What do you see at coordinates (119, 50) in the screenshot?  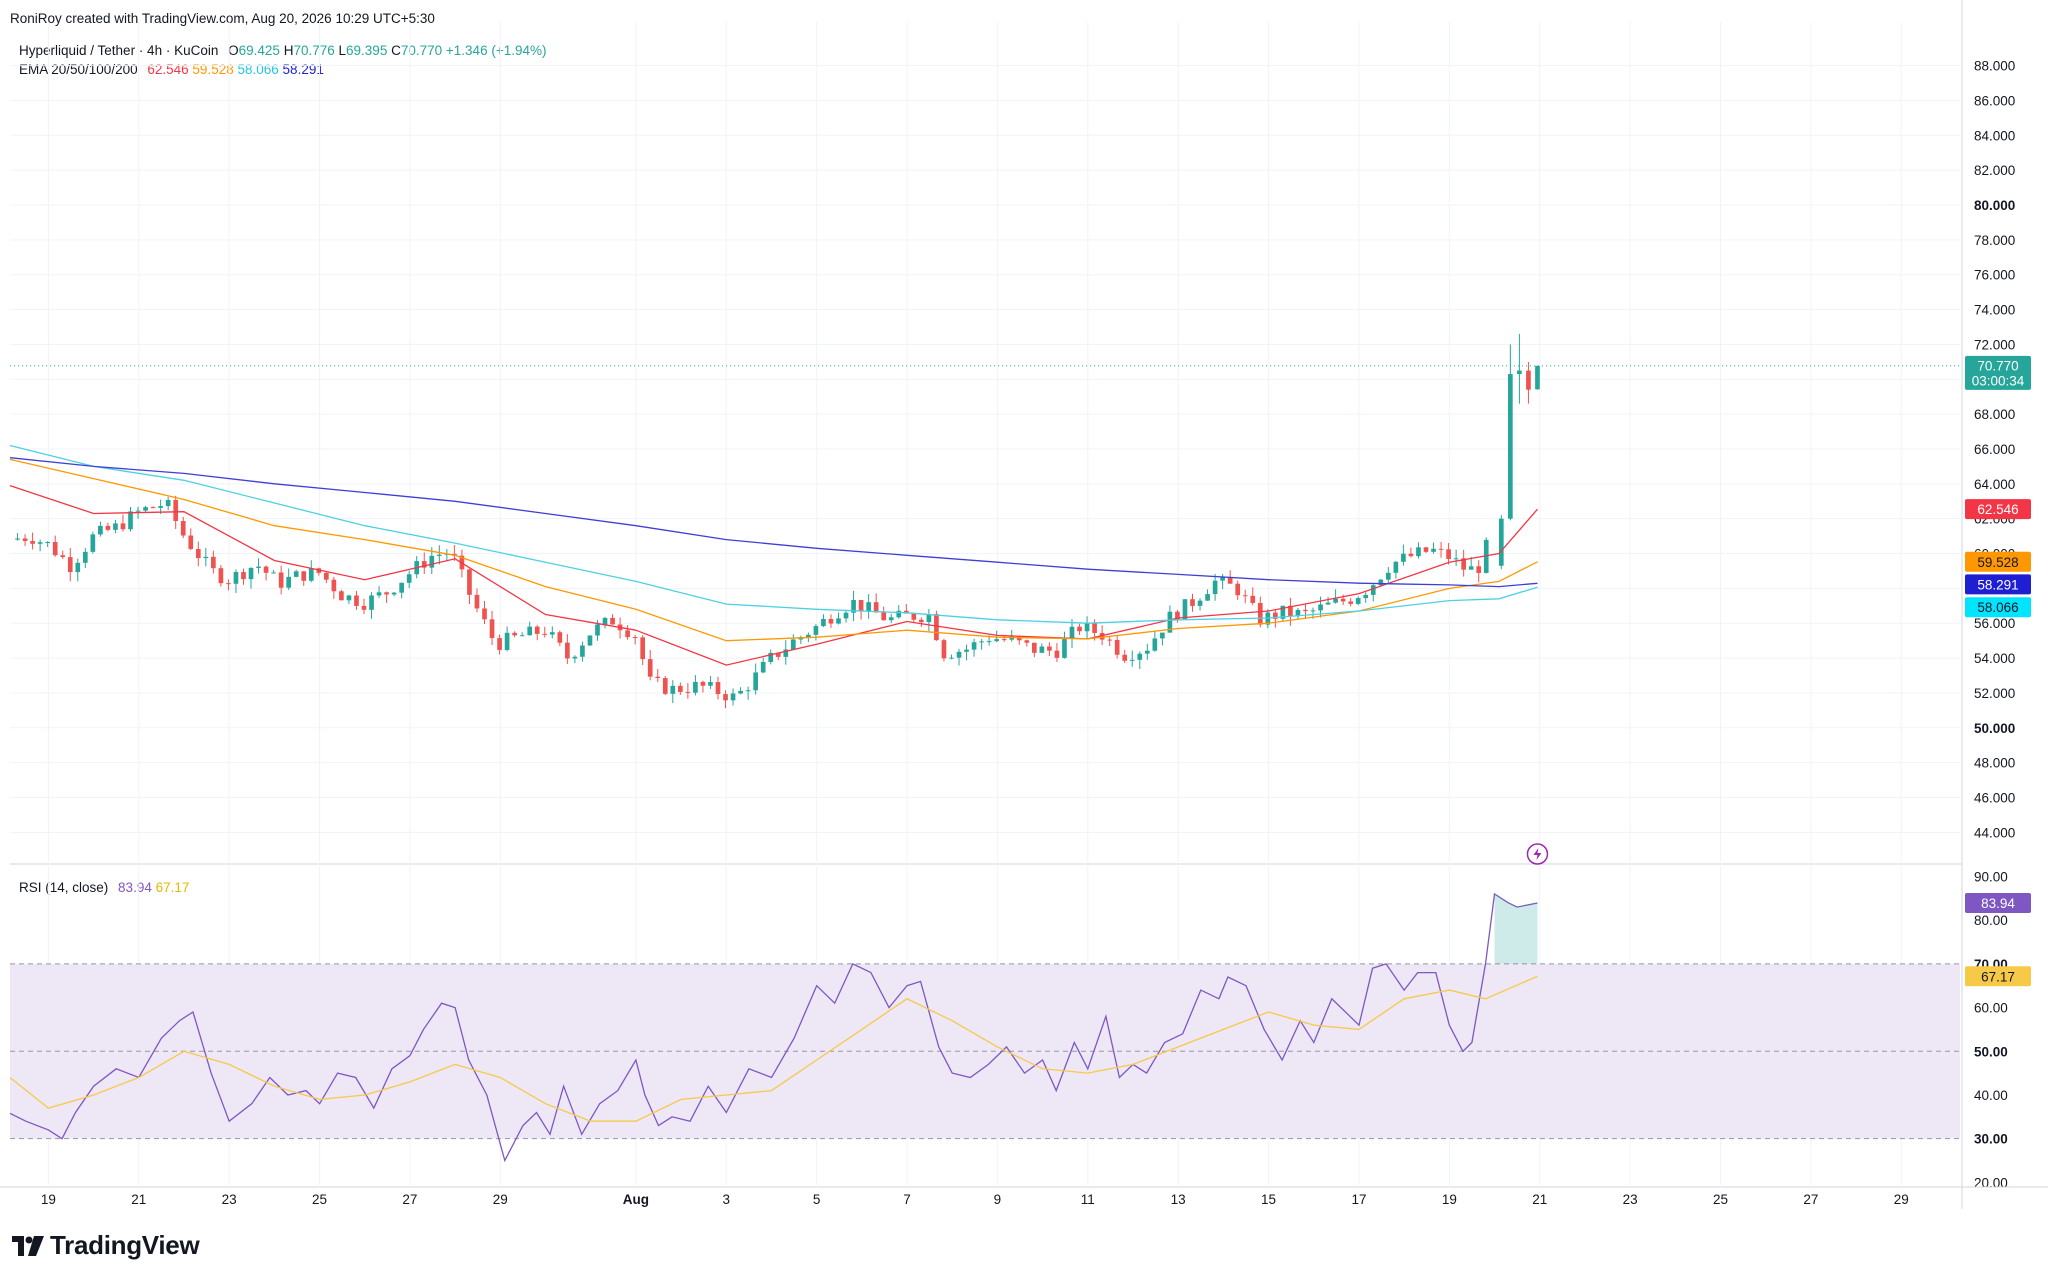 I see `symbol-name: Hyperliquid / Tether · 4h · KuCoin` at bounding box center [119, 50].